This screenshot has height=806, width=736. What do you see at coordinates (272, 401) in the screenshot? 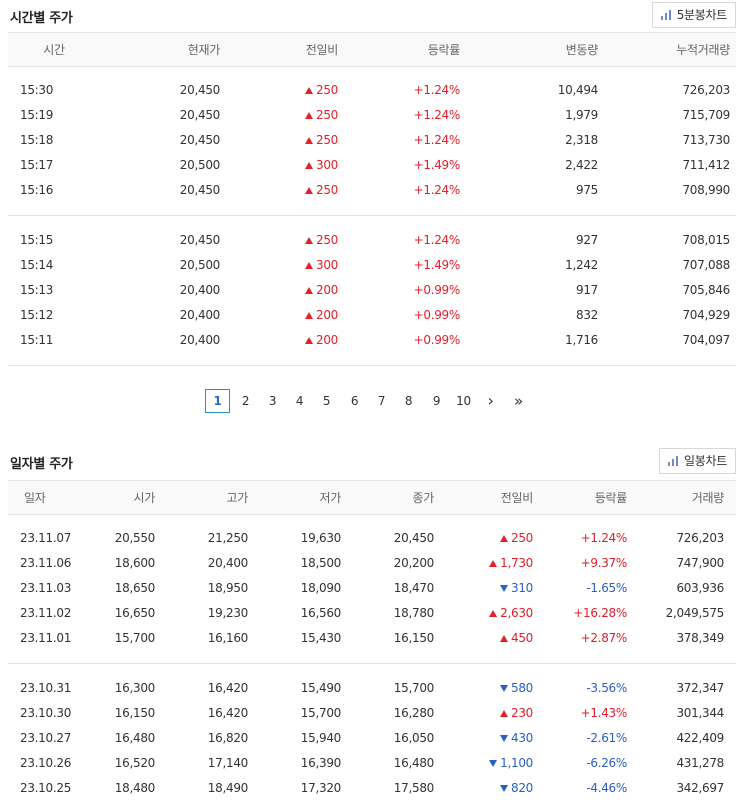
I see `page-3-link: 3` at bounding box center [272, 401].